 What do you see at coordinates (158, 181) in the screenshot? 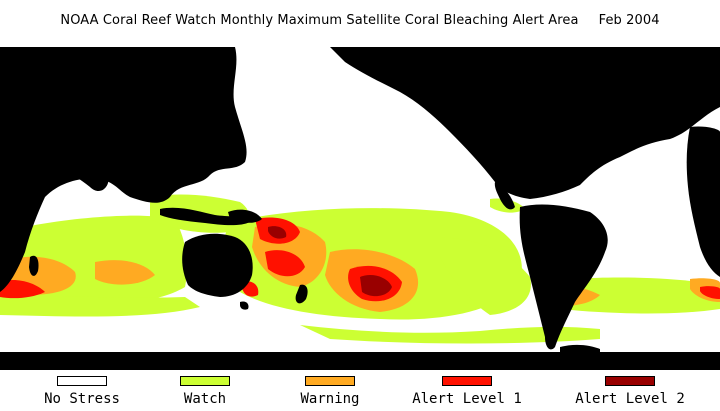
I see `land-southeast-asia` at bounding box center [158, 181].